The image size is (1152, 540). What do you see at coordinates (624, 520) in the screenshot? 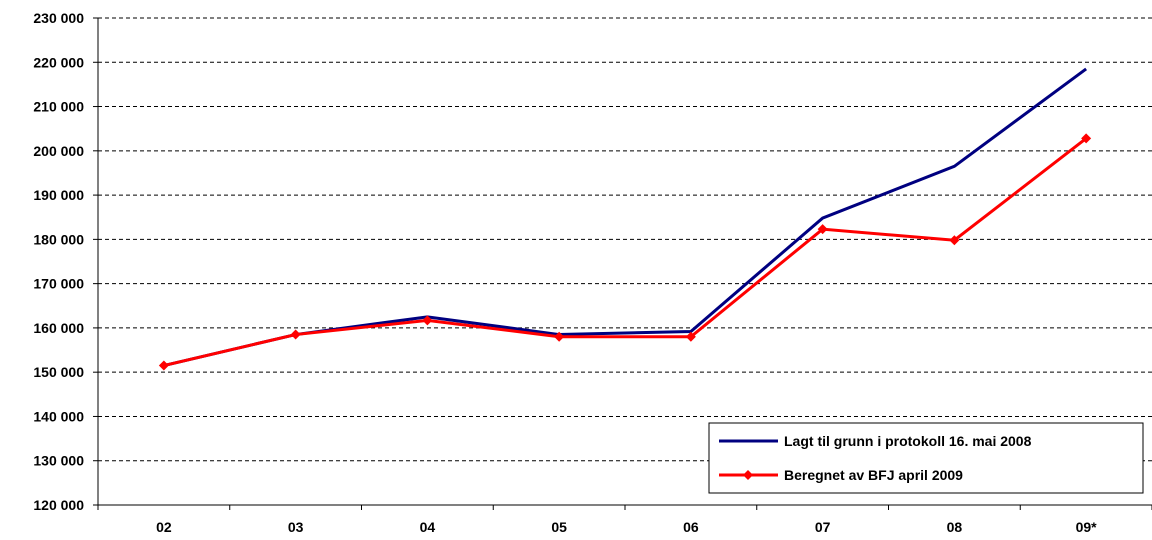
I see `x-axis-ticks: 02 03 04 05 06 07 08 09*` at bounding box center [624, 520].